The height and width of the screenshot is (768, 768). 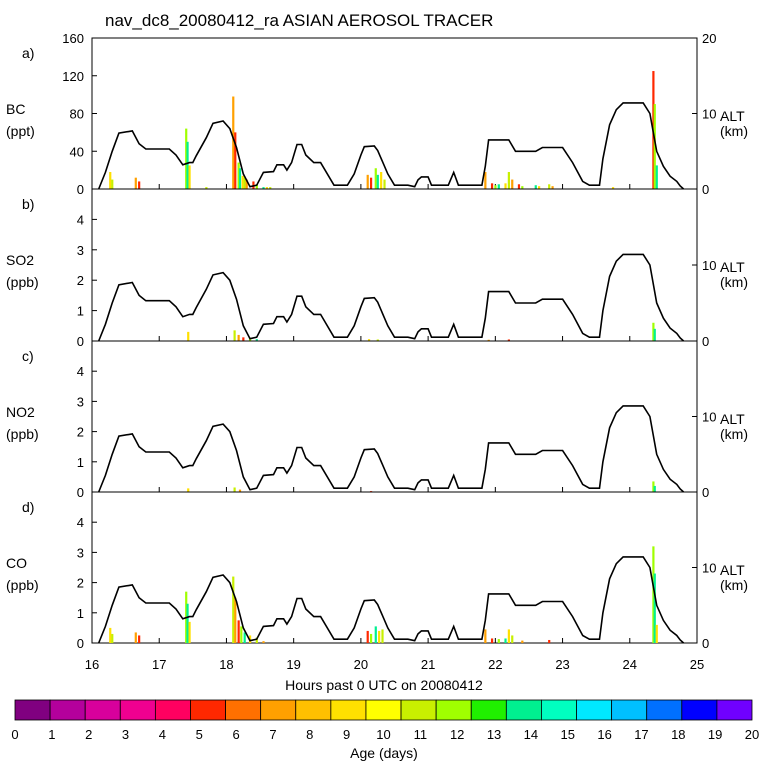 What do you see at coordinates (235, 734) in the screenshot?
I see `colorbar-tick-label: 6` at bounding box center [235, 734].